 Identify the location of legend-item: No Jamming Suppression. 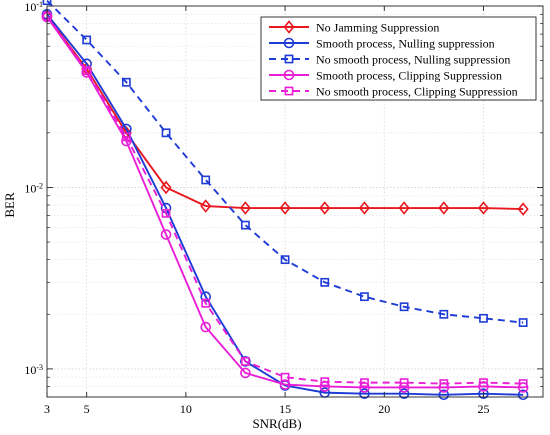
(354, 27).